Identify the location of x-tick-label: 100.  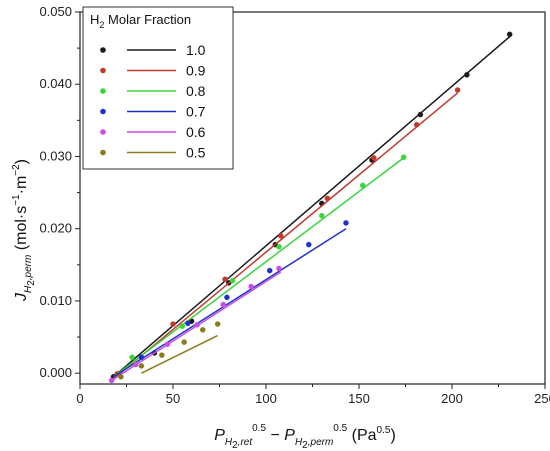
(266, 398).